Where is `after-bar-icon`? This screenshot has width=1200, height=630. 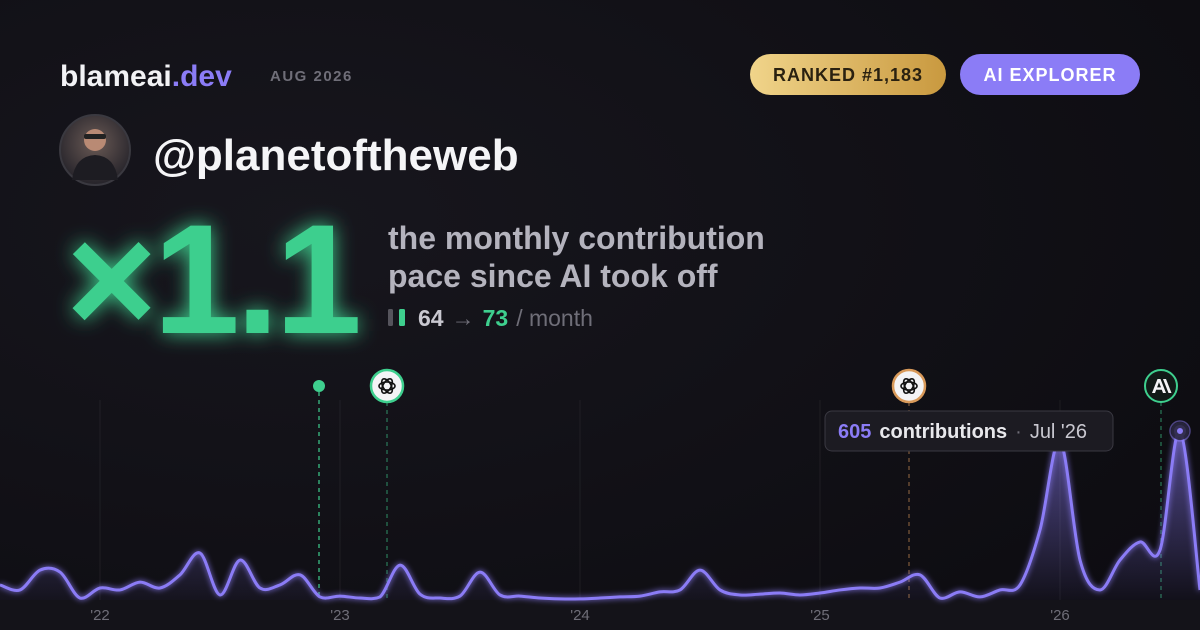 after-bar-icon is located at coordinates (402, 317).